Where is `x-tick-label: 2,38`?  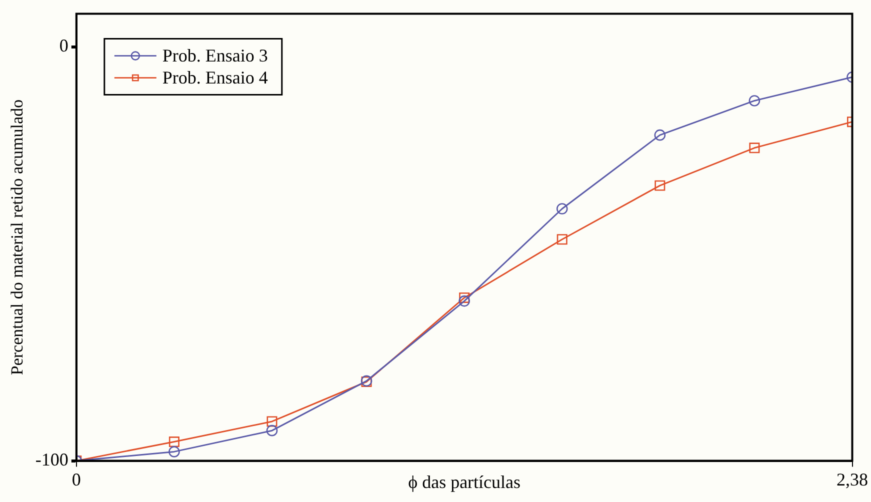 x-tick-label: 2,38 is located at coordinates (852, 479).